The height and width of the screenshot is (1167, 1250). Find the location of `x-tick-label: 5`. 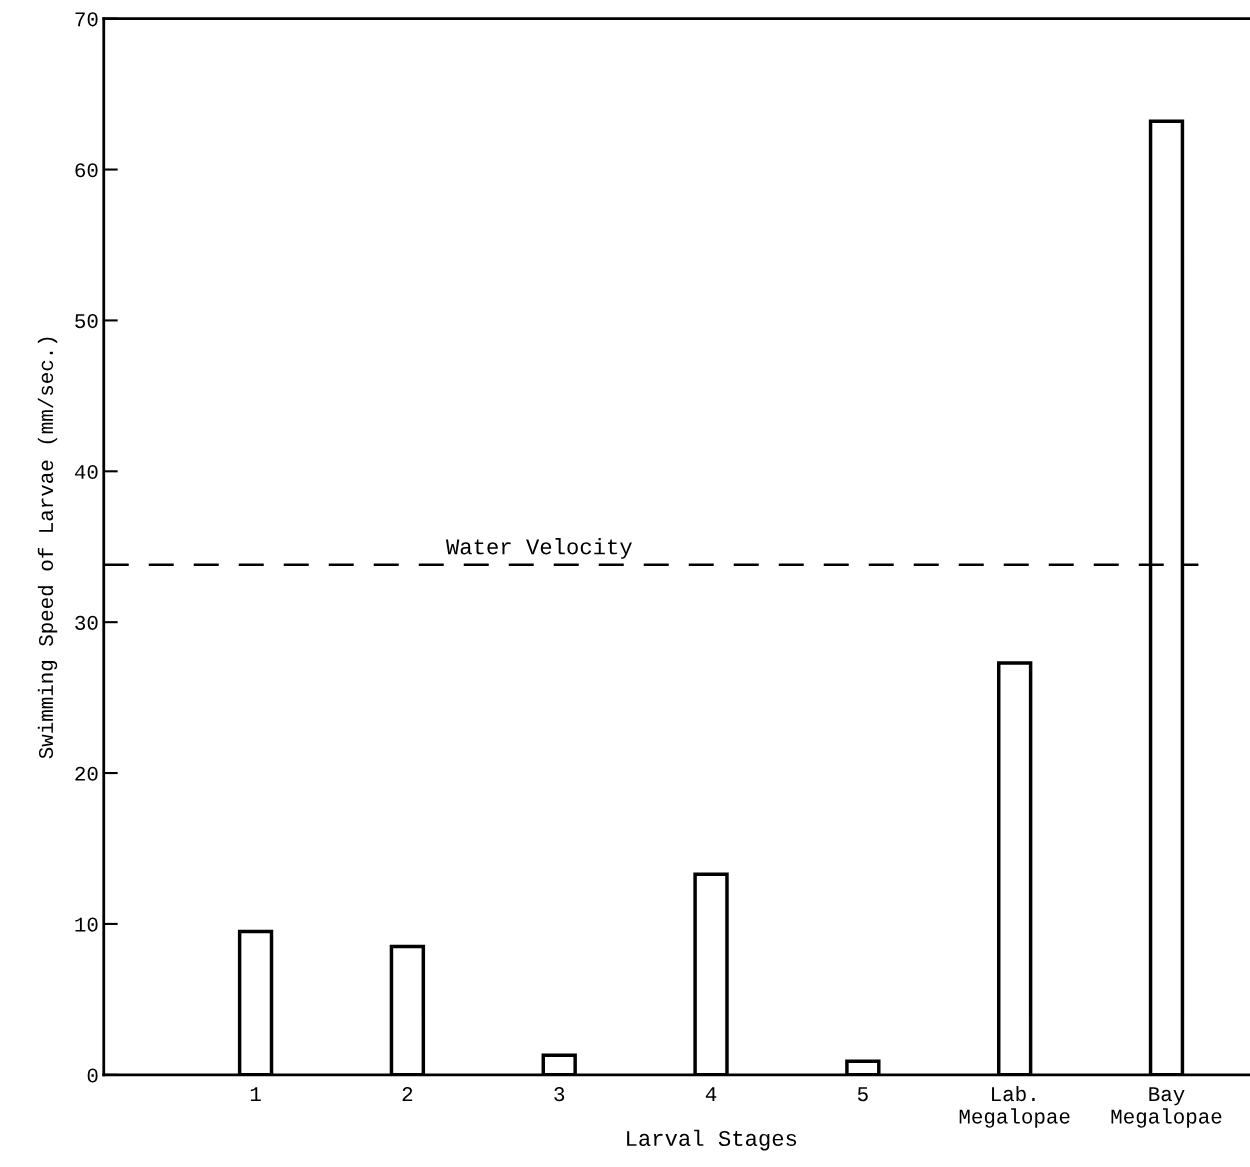

x-tick-label: 5 is located at coordinates (862, 1094).